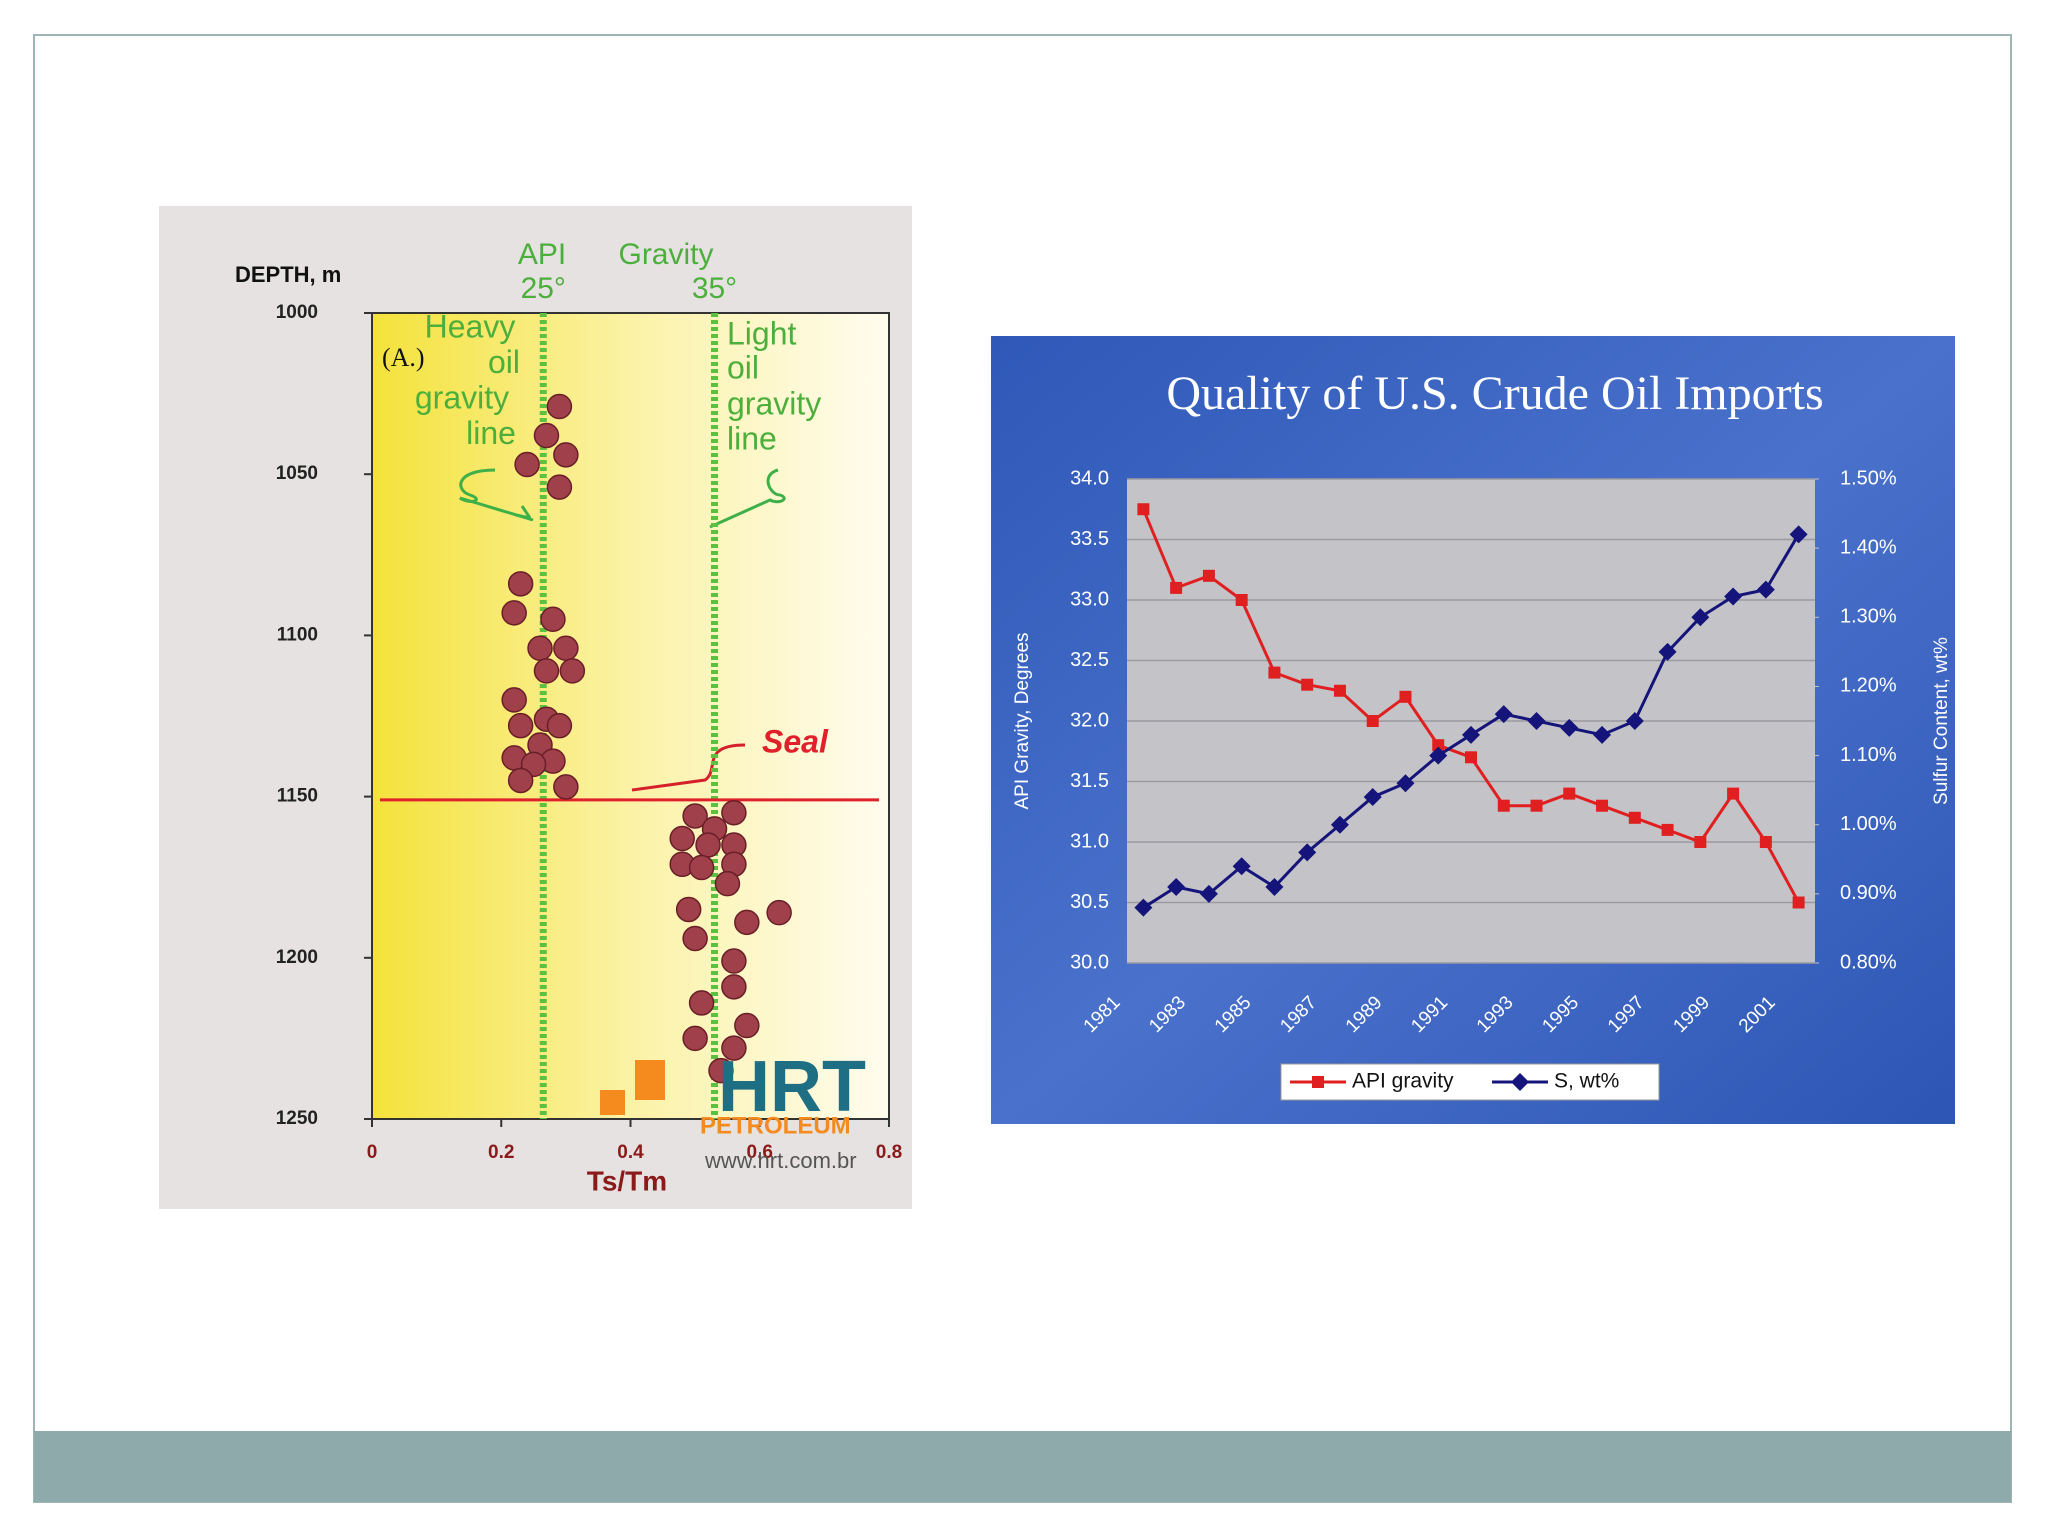 Image resolution: width=2048 pixels, height=1536 pixels. I want to click on y-tick-label: 30.5, so click(1089, 902).